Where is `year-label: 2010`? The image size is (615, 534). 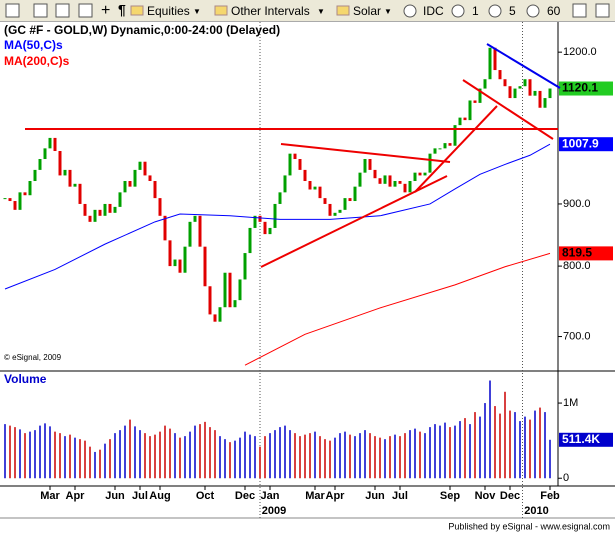 year-label: 2010 is located at coordinates (536, 511).